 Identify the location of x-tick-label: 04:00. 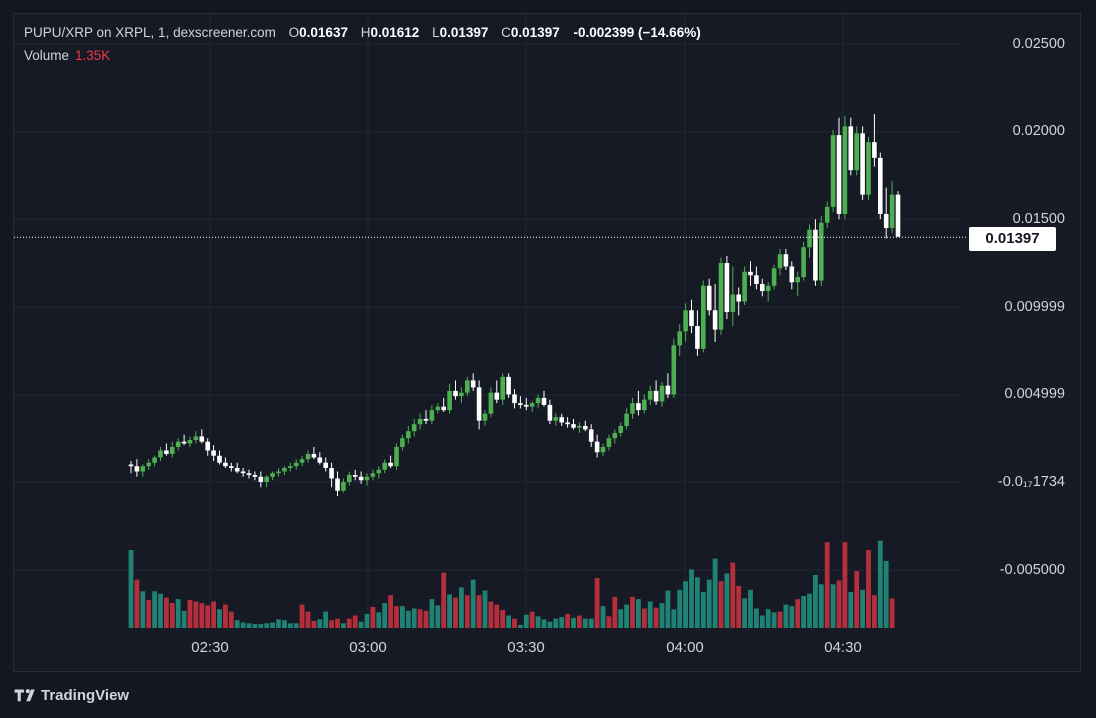
(685, 647).